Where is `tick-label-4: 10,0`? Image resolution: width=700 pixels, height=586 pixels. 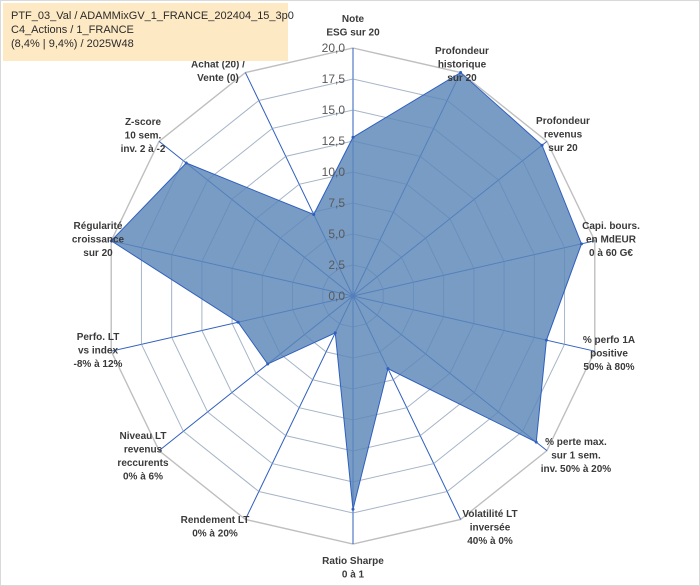 tick-label-4: 10,0 is located at coordinates (334, 172).